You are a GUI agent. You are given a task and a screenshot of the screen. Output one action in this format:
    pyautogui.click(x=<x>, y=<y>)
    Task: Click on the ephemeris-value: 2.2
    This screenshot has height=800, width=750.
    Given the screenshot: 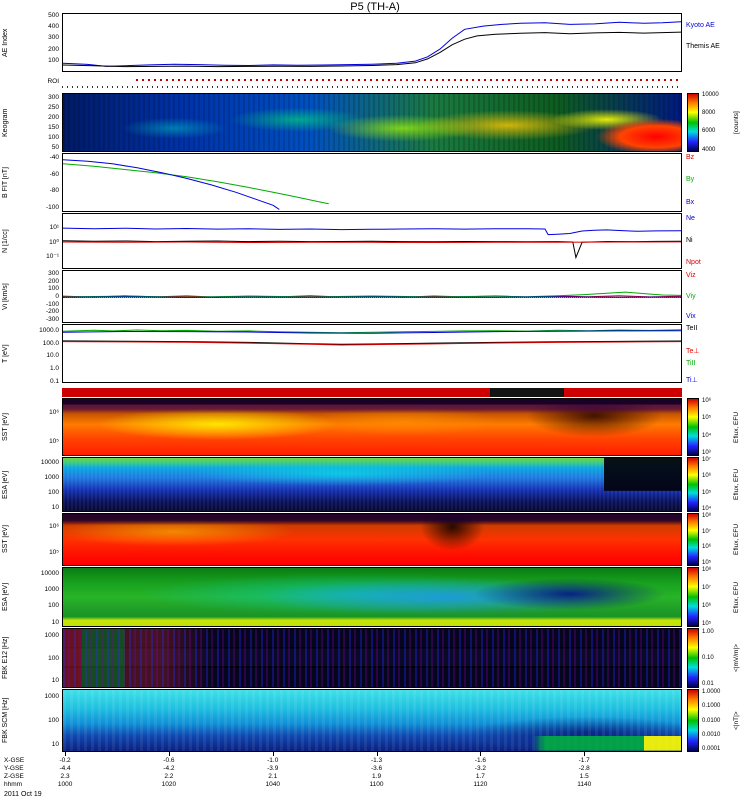 What is the action you would take?
    pyautogui.click(x=169, y=776)
    